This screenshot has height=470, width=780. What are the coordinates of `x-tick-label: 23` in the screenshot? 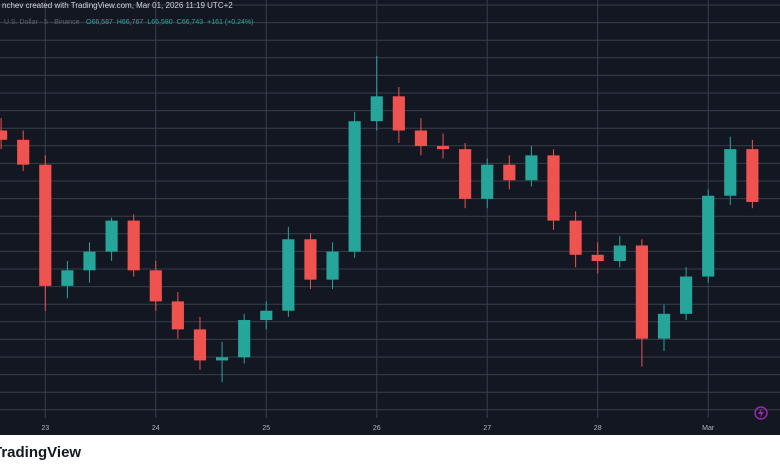 It's located at (45, 428).